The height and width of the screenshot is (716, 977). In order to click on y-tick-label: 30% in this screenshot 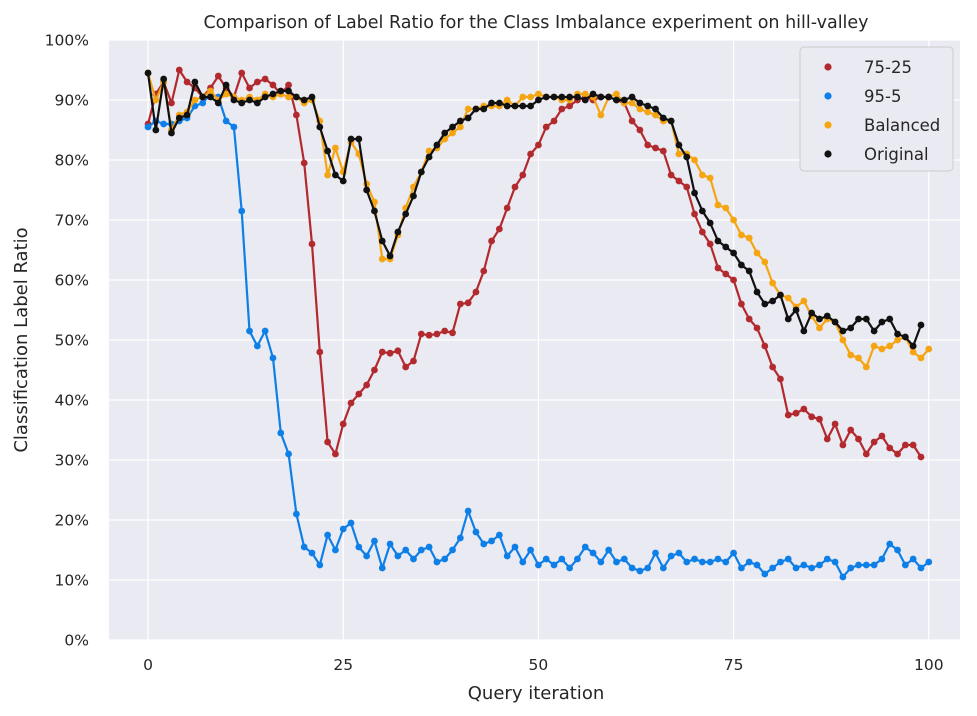, I will do `click(72, 461)`.